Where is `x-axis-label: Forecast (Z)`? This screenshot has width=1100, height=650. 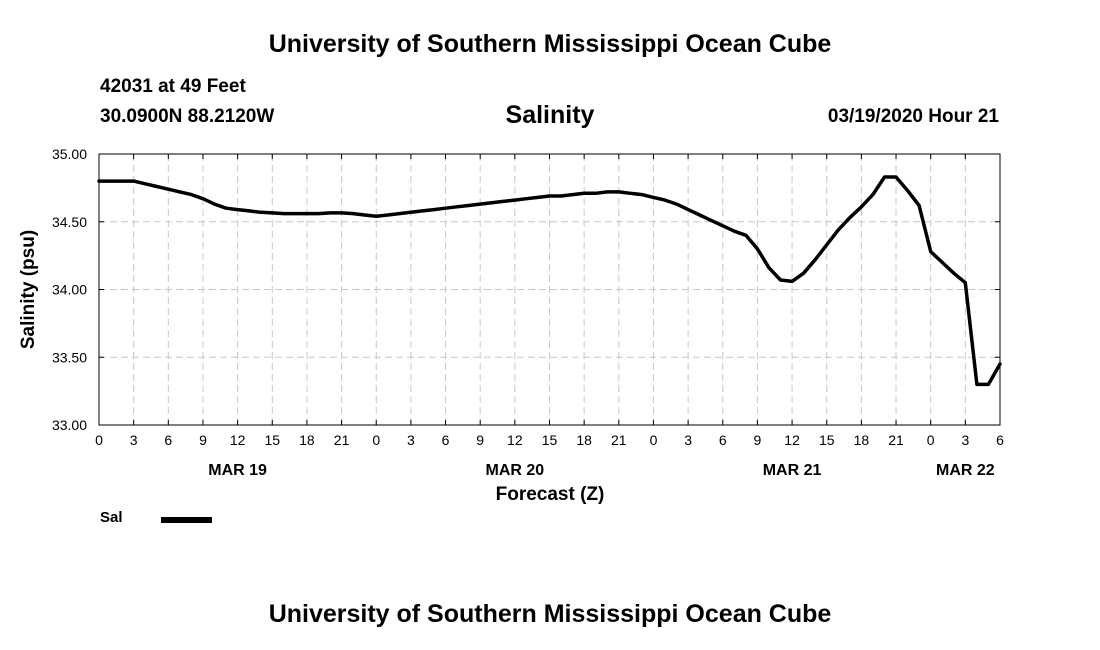
x-axis-label: Forecast (Z) is located at coordinates (550, 494).